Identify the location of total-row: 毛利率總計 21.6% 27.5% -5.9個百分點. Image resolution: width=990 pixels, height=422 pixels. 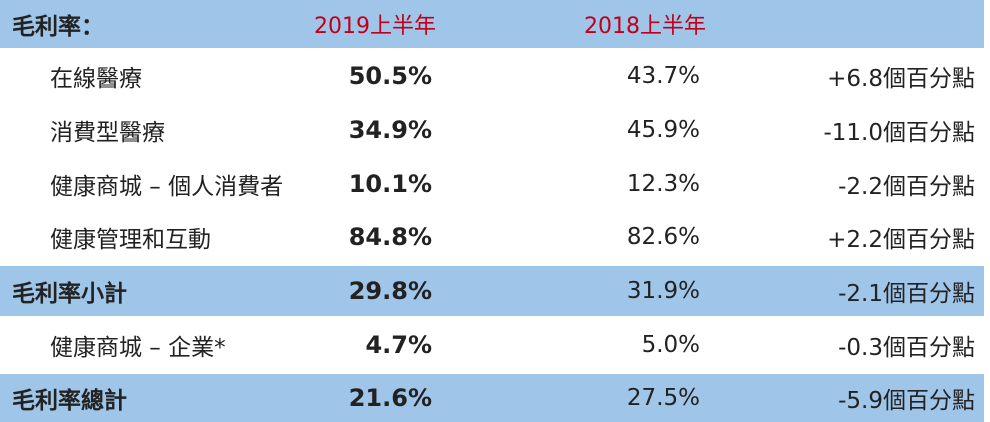
(492, 398).